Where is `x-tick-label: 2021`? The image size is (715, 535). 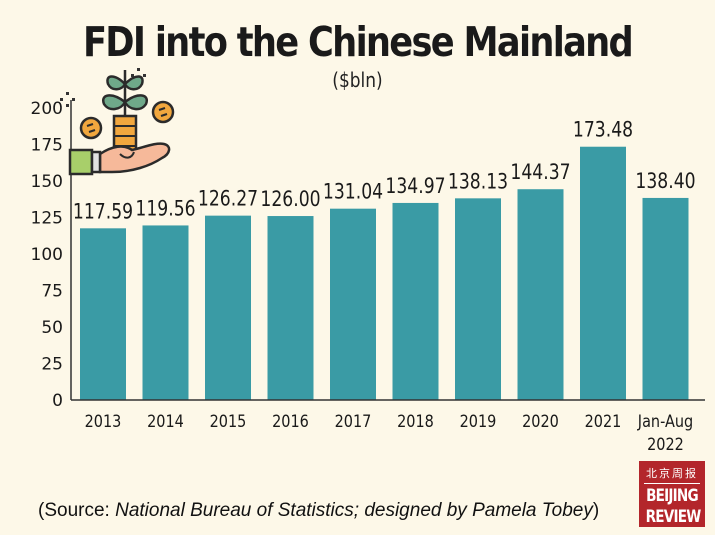
x-tick-label: 2021 is located at coordinates (603, 421).